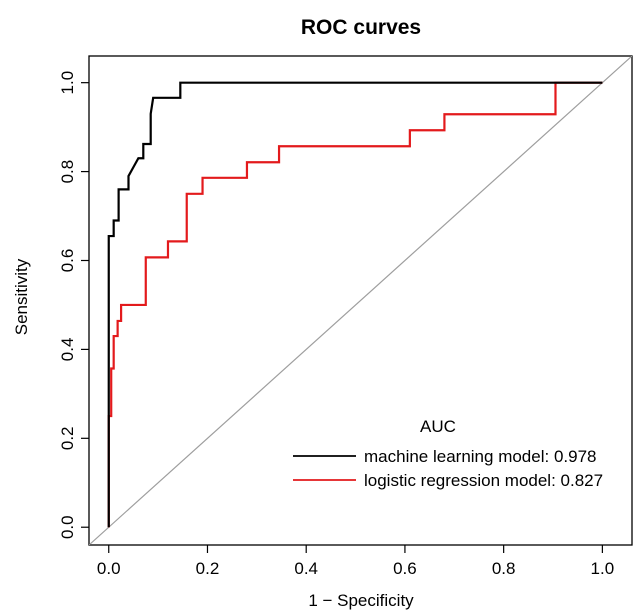  What do you see at coordinates (483, 480) in the screenshot?
I see `legend-label-1: logistic regression model: 0.827` at bounding box center [483, 480].